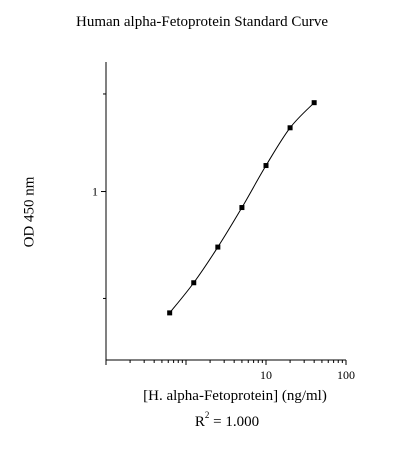  What do you see at coordinates (266, 375) in the screenshot?
I see `x-tick-label: 10` at bounding box center [266, 375].